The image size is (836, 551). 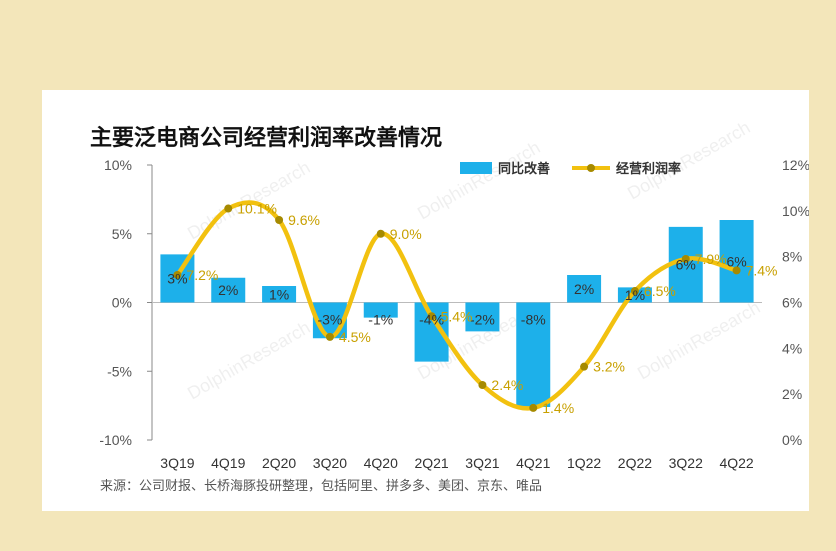 I want to click on left-tick-label: 0%, so click(x=122, y=303).